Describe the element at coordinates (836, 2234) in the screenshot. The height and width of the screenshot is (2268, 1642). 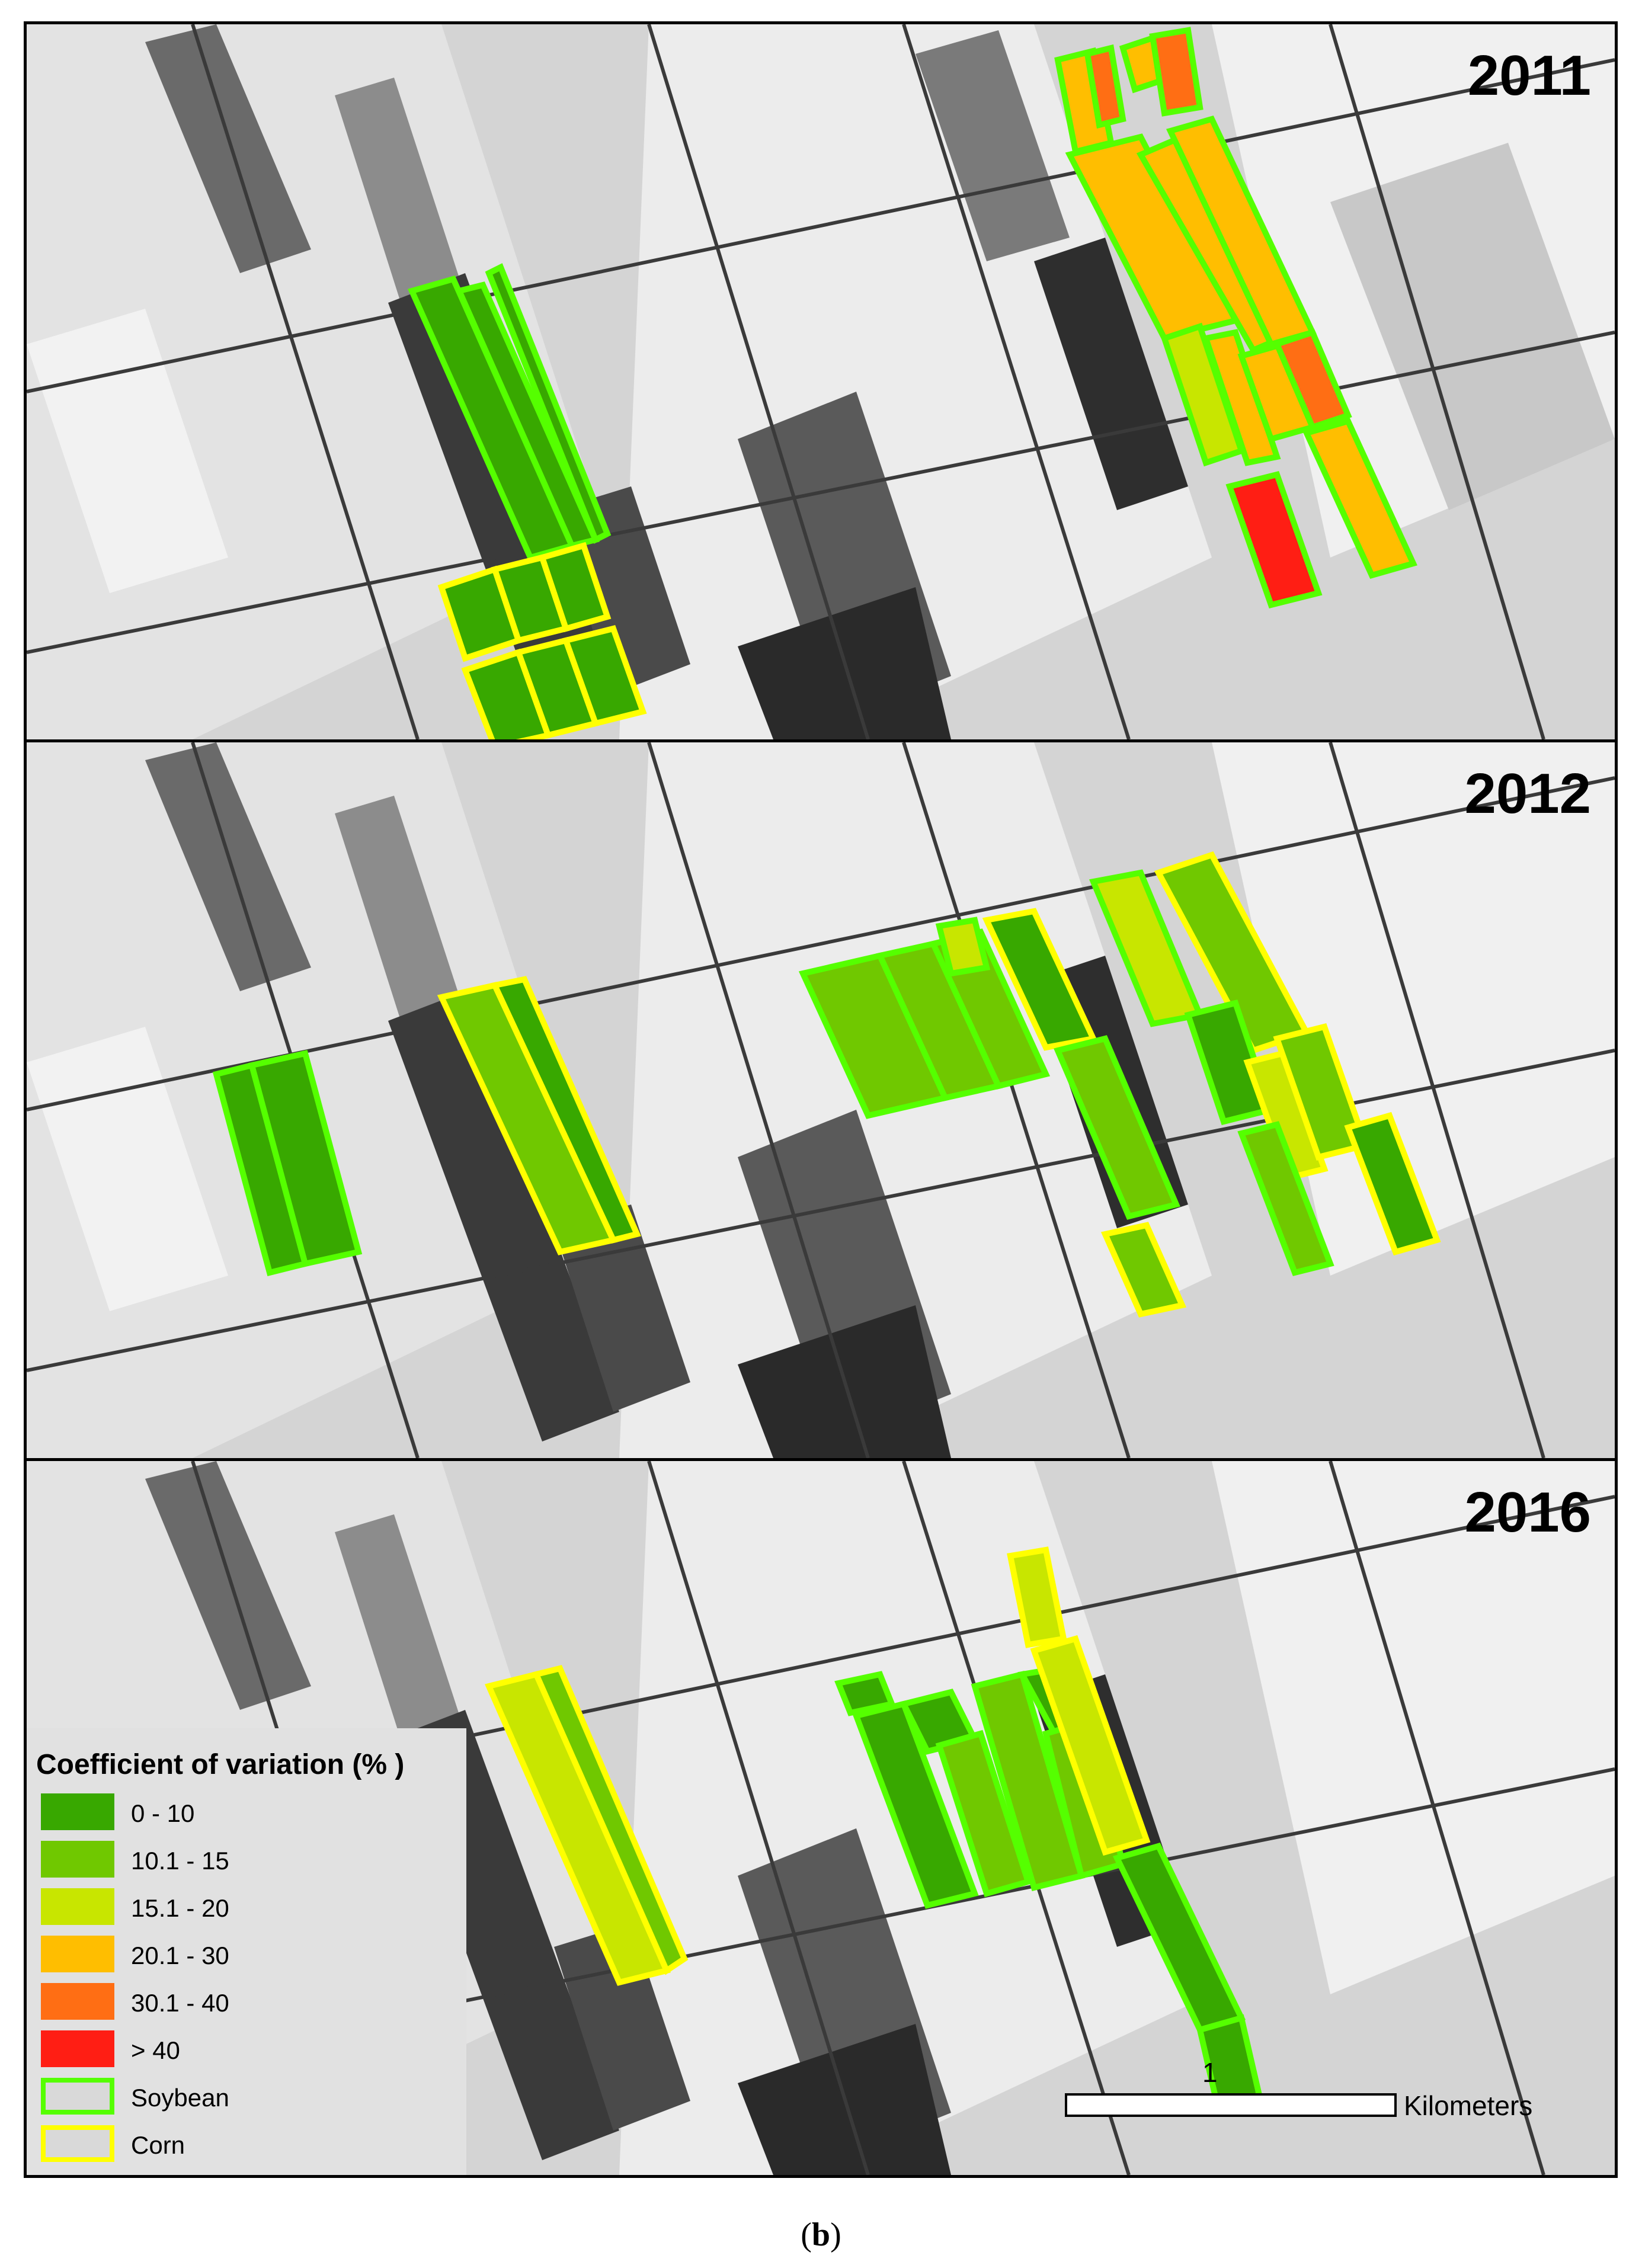
I see `caption-close: )` at that location.